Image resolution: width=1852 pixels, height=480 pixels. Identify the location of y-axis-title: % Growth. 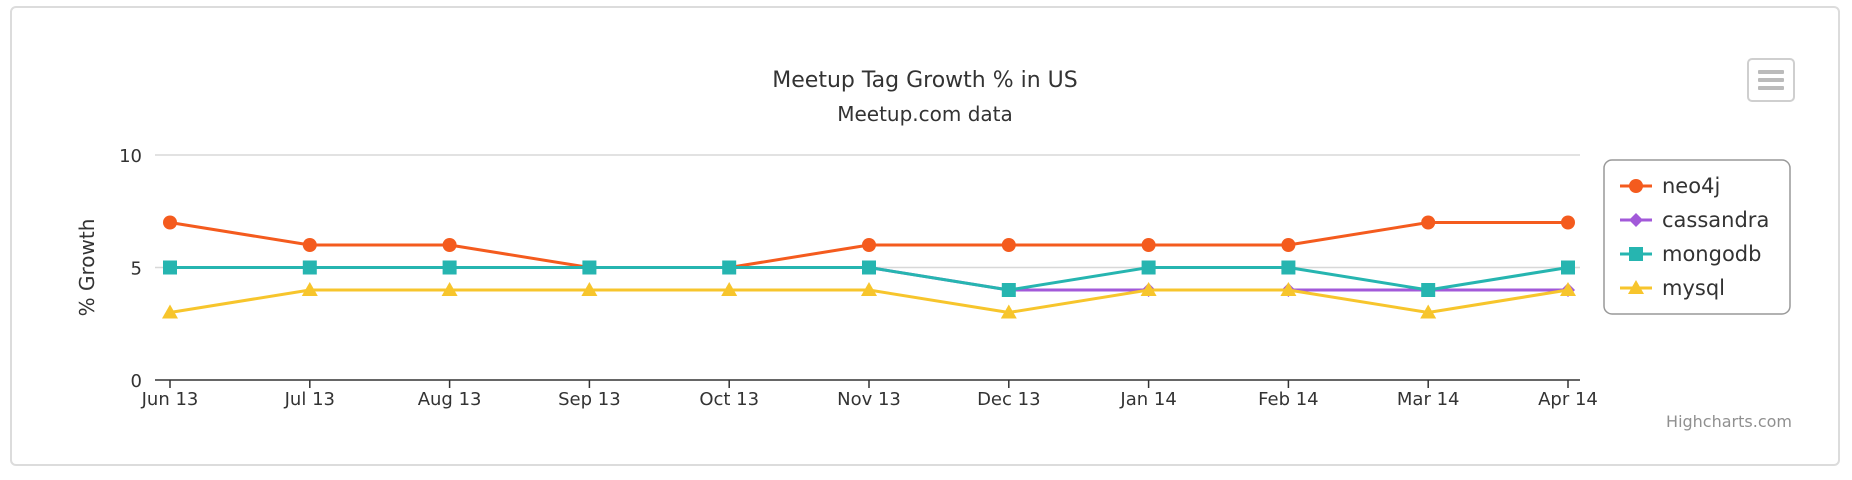
(87, 268).